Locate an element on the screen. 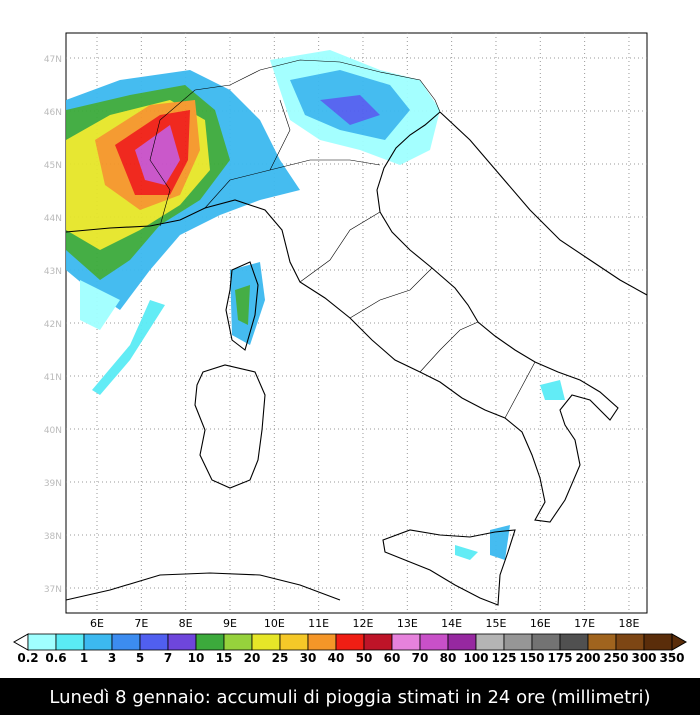 Image resolution: width=700 pixels, height=719 pixels. colorbar-label: 3 is located at coordinates (112, 658).